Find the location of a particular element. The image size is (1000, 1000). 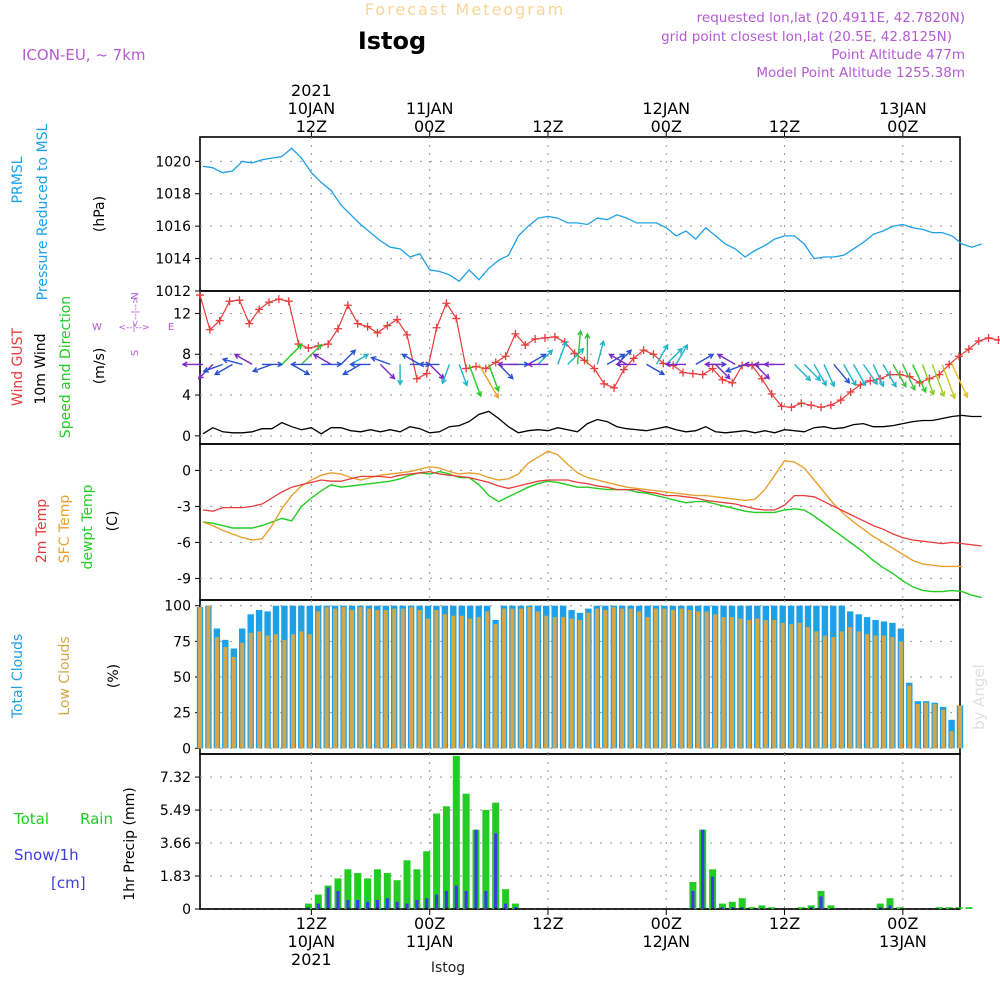

bottom-time-label: 10JAN is located at coordinates (312, 941).